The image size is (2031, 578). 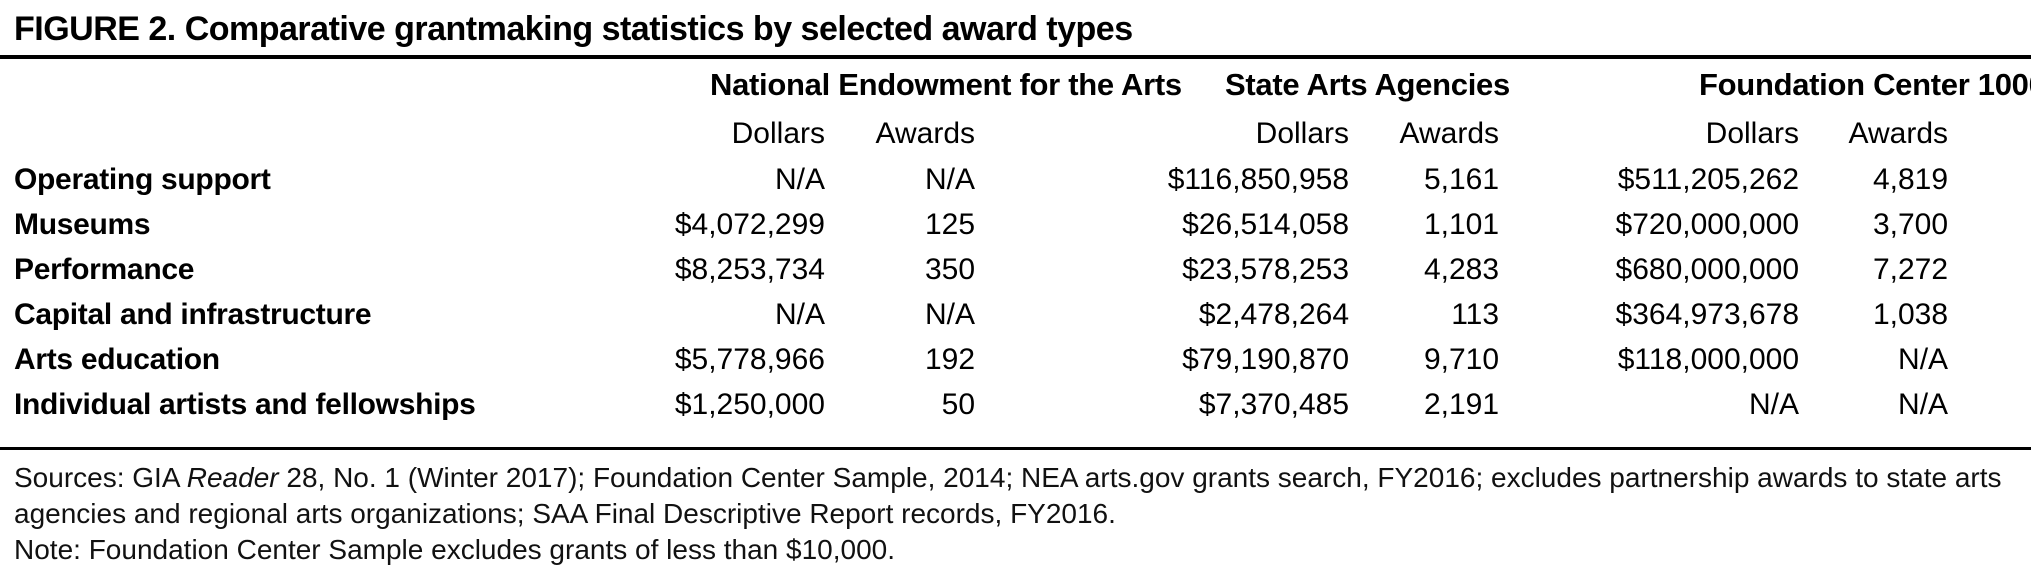 I want to click on spacer, so click(x=1015, y=437).